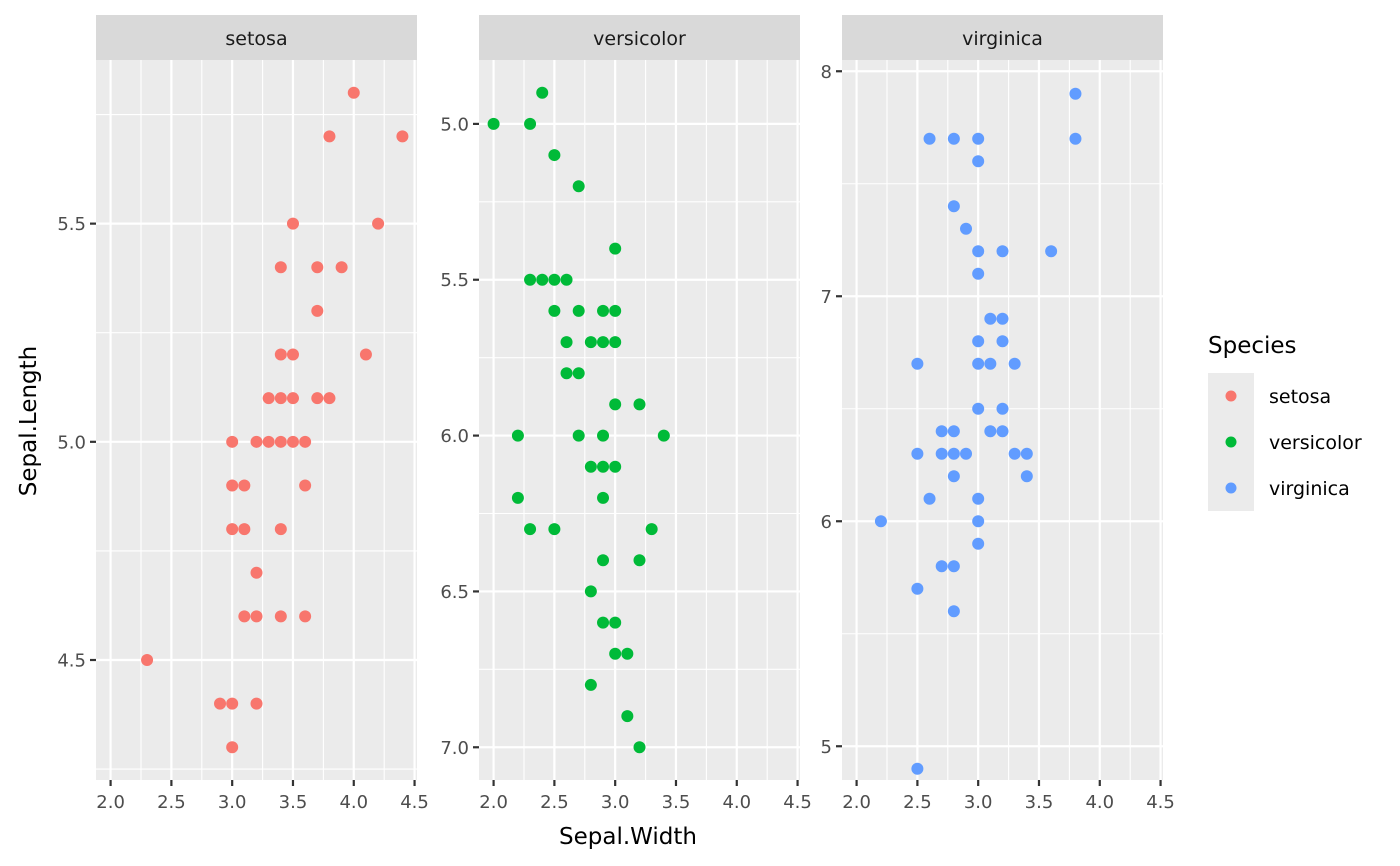 Image resolution: width=1400 pixels, height=866 pixels. Describe the element at coordinates (1285, 422) in the screenshot. I see `legend: Species setosa versicolor virginica` at that location.